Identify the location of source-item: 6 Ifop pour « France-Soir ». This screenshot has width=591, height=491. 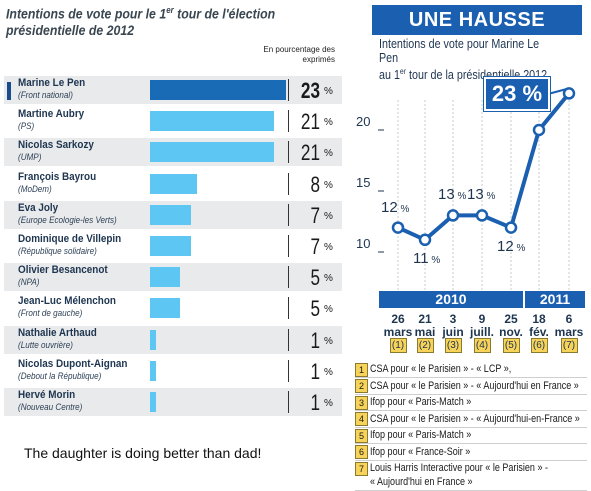
(473, 452).